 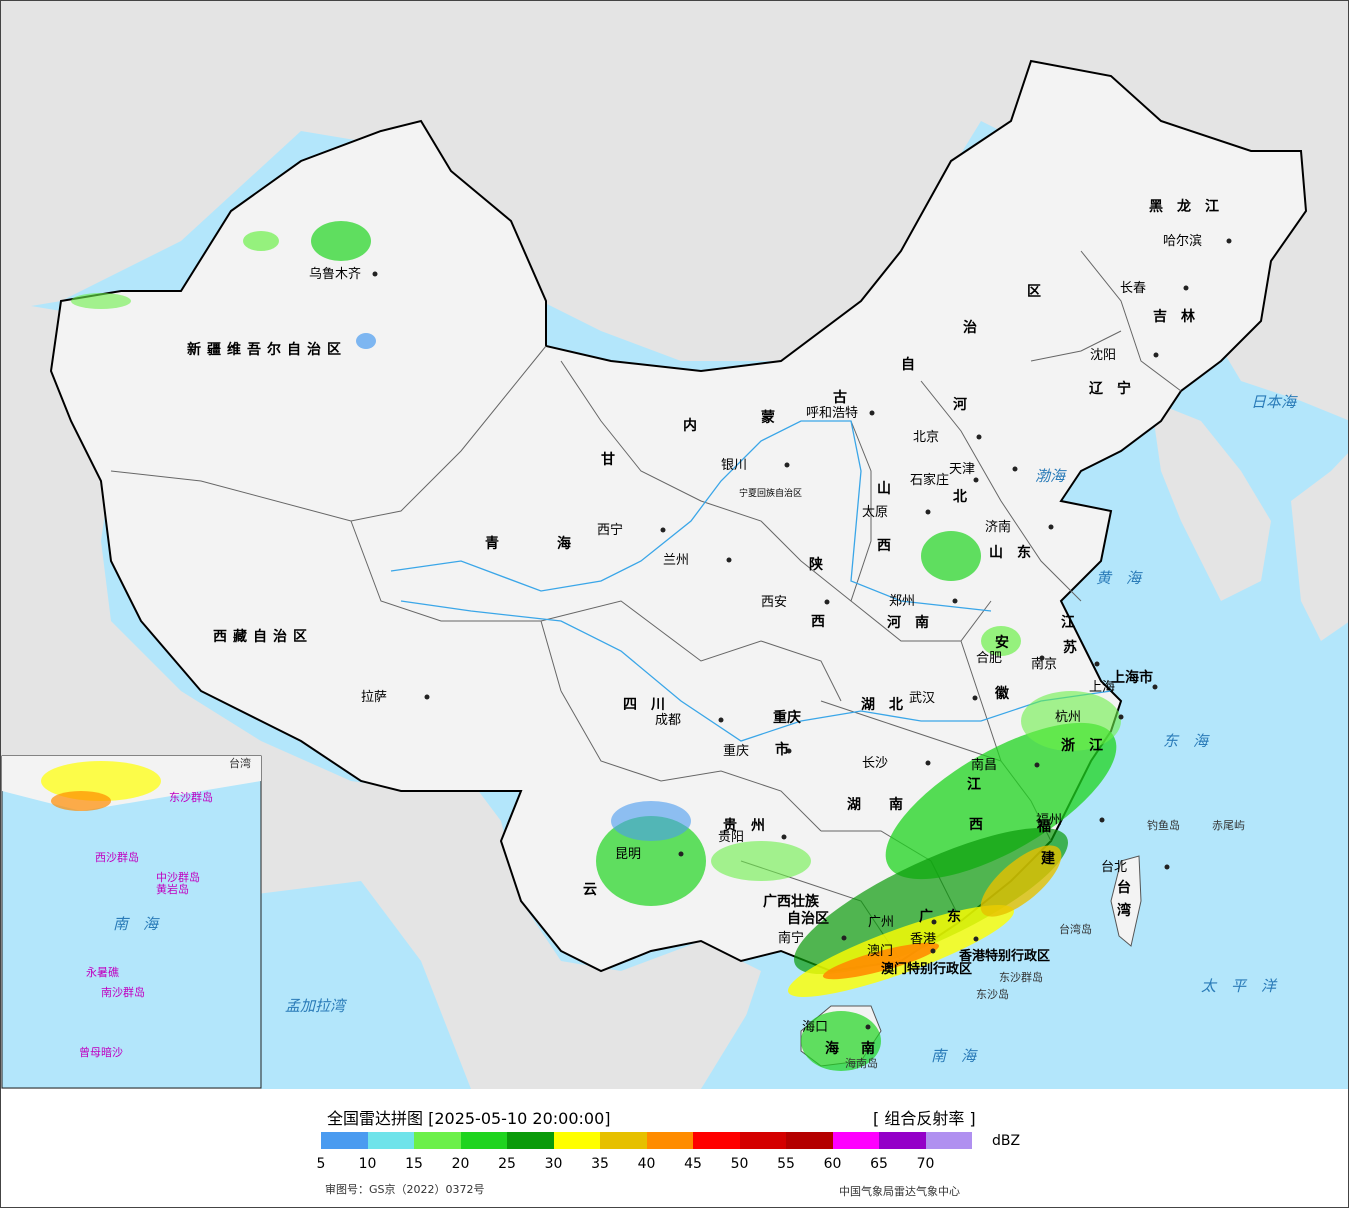 What do you see at coordinates (1114, 867) in the screenshot?
I see `city-label: 台北` at bounding box center [1114, 867].